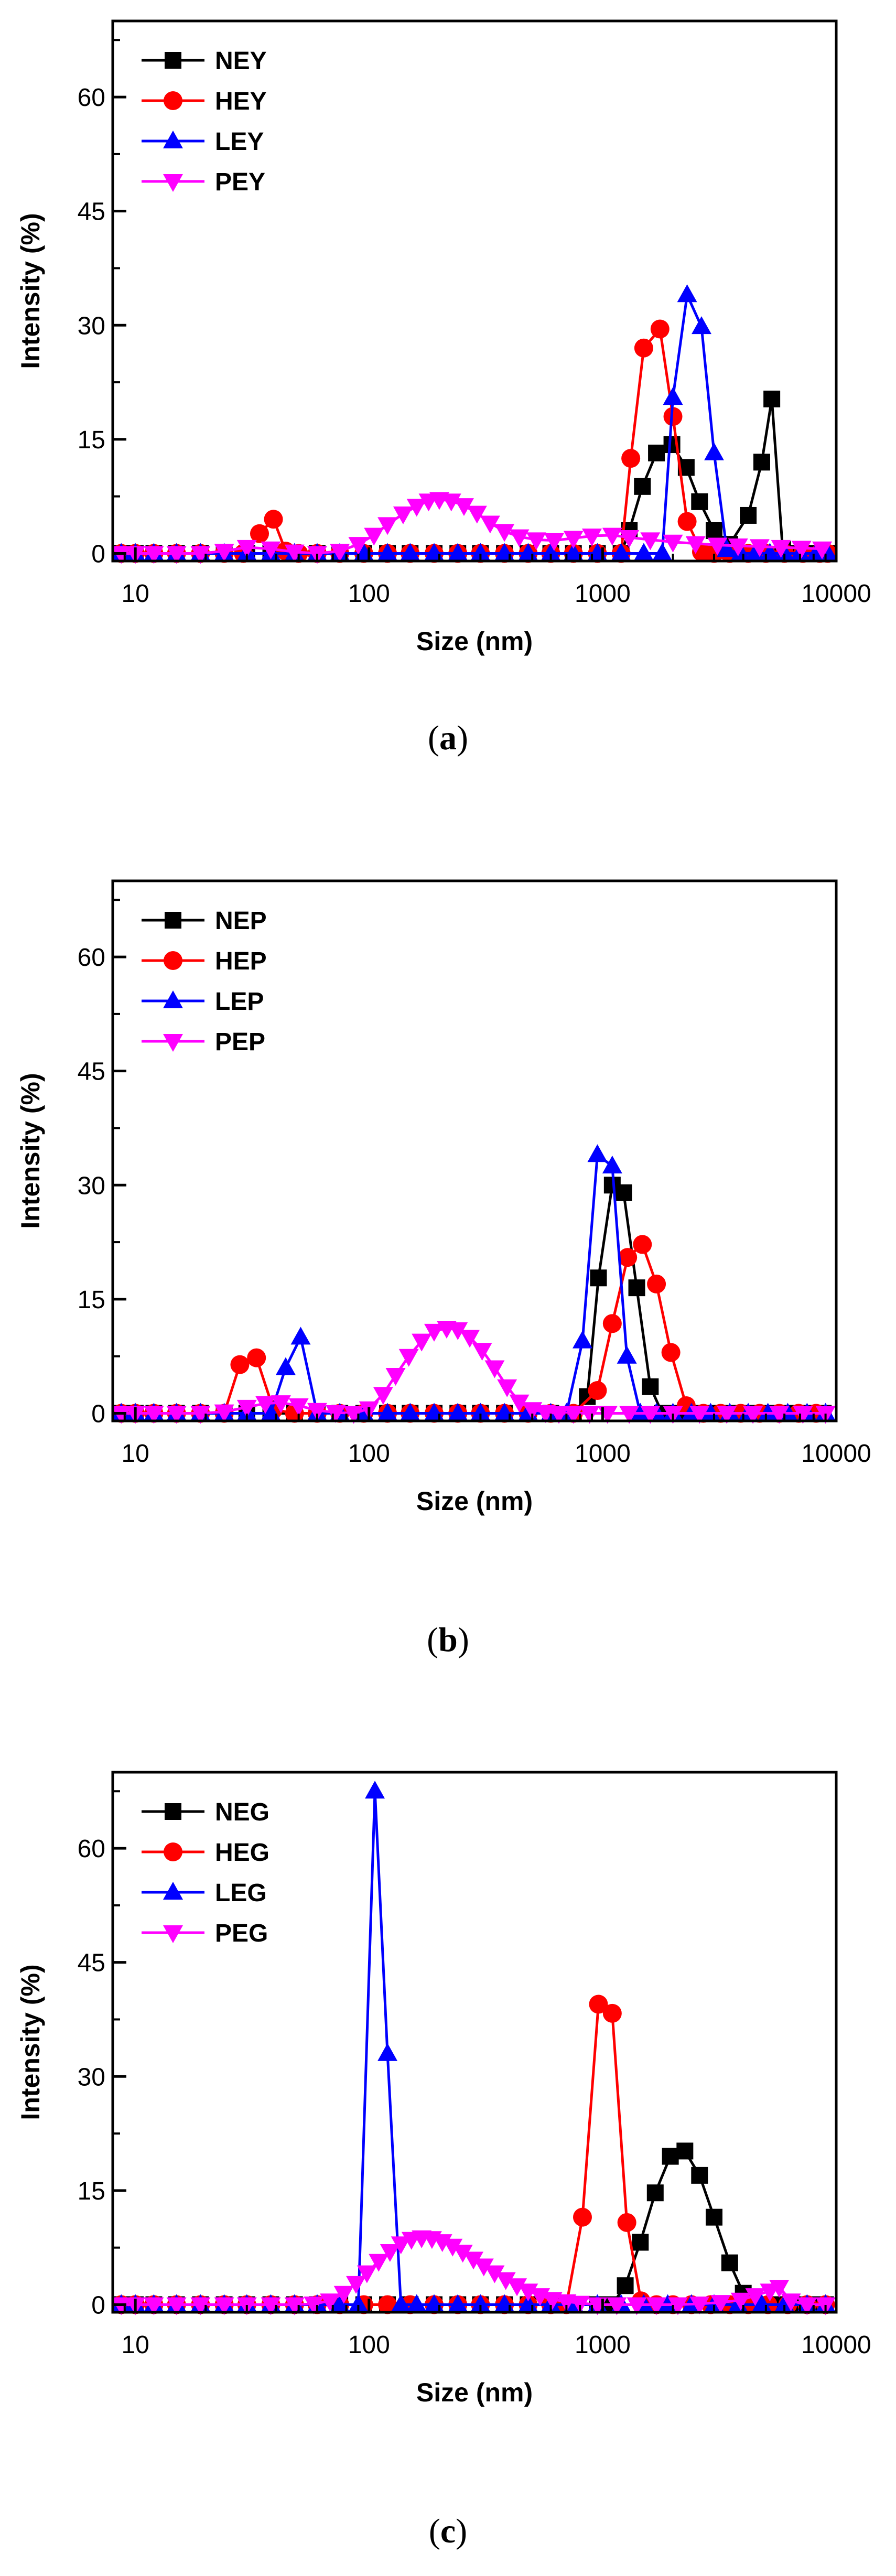  What do you see at coordinates (204, 1893) in the screenshot?
I see `legend-entry-LEG: LEG` at bounding box center [204, 1893].